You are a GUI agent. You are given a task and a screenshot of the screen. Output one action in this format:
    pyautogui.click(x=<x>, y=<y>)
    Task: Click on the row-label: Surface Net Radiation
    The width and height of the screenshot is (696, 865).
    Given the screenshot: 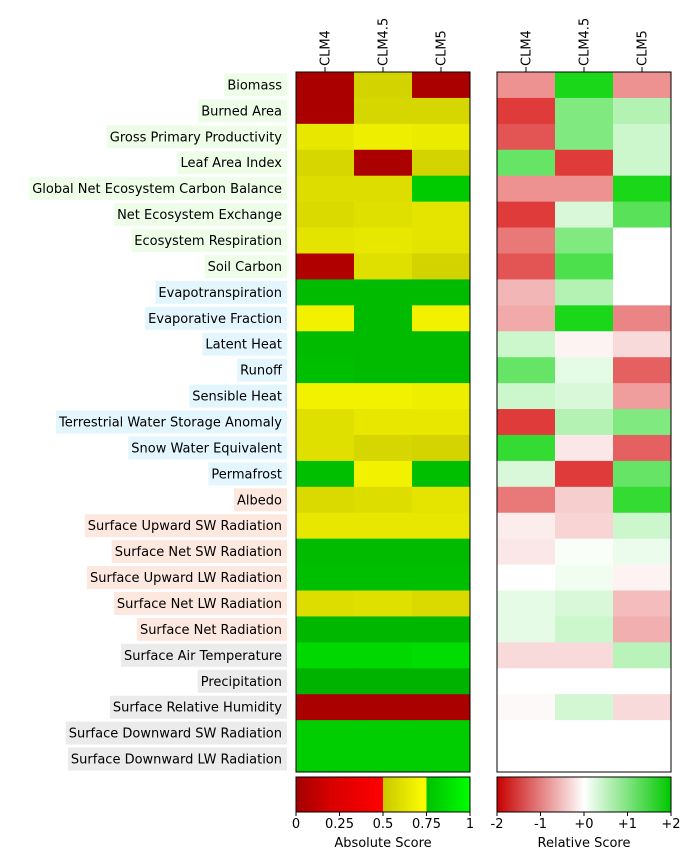 What is the action you would take?
    pyautogui.click(x=211, y=630)
    